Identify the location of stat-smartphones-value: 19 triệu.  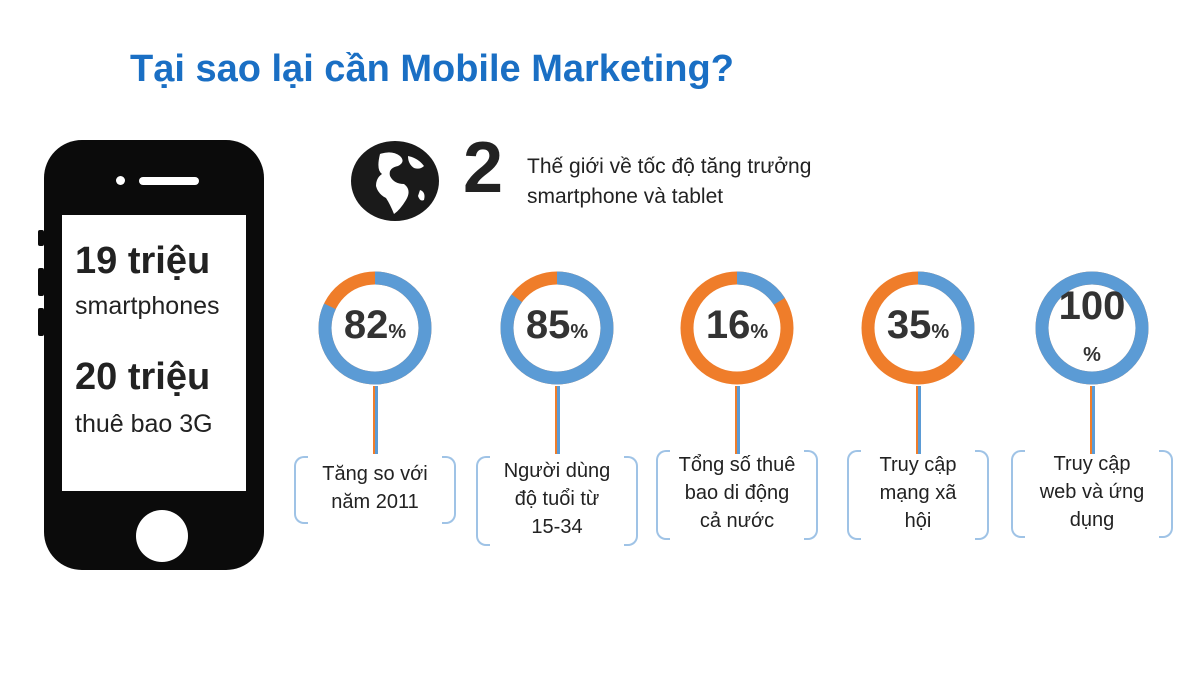
(143, 261).